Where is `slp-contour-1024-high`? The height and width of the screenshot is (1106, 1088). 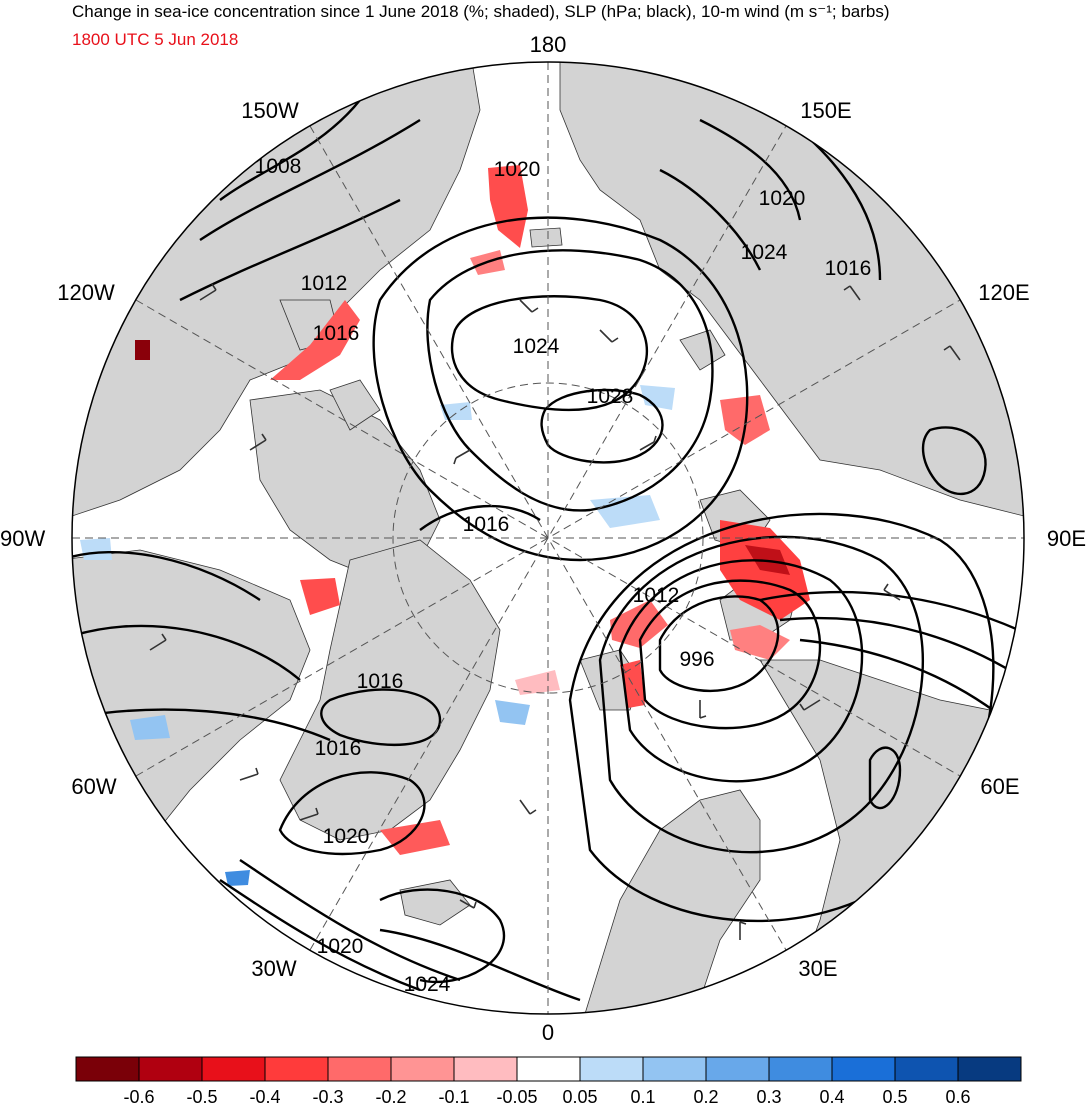
slp-contour-1024-high is located at coordinates (549, 353).